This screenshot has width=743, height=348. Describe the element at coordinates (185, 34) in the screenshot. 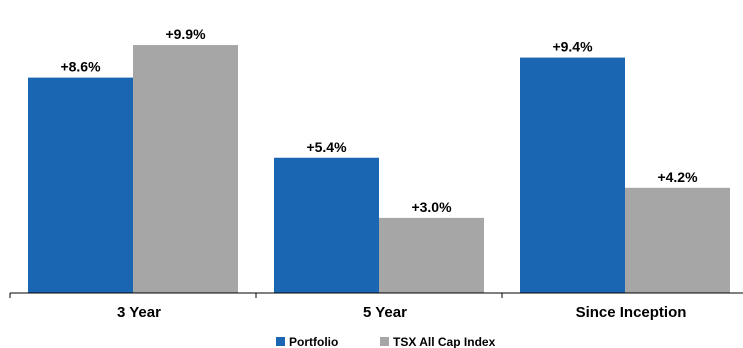

I see `value-label-tsx-all-cap-index-3-year: +9.9%` at that location.